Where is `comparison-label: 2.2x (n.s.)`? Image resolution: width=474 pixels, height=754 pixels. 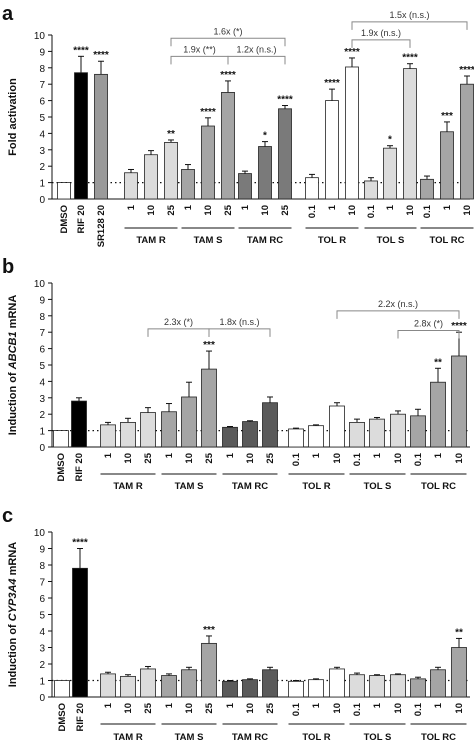 comparison-label: 2.2x (n.s.) is located at coordinates (398, 304).